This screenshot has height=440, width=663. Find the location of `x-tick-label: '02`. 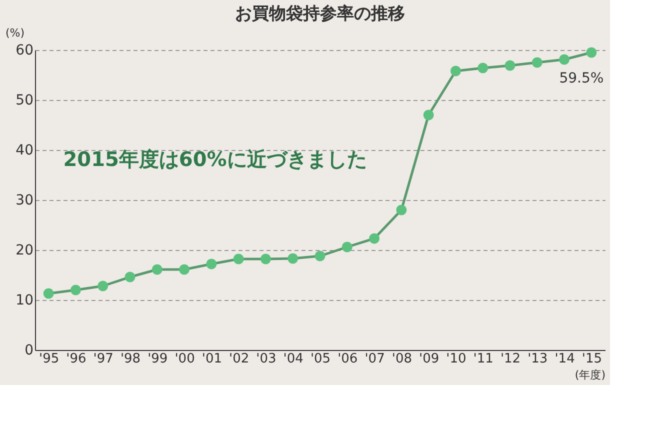

x-tick-label: '02 is located at coordinates (239, 359).